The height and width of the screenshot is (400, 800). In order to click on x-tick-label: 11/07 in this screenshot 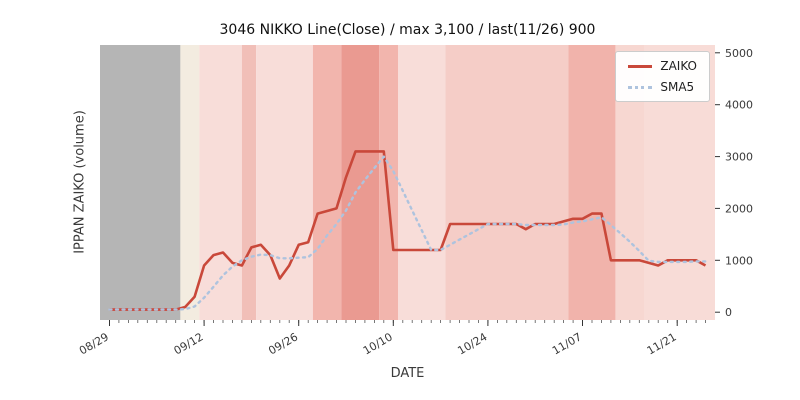, I will do `click(567, 343)`.